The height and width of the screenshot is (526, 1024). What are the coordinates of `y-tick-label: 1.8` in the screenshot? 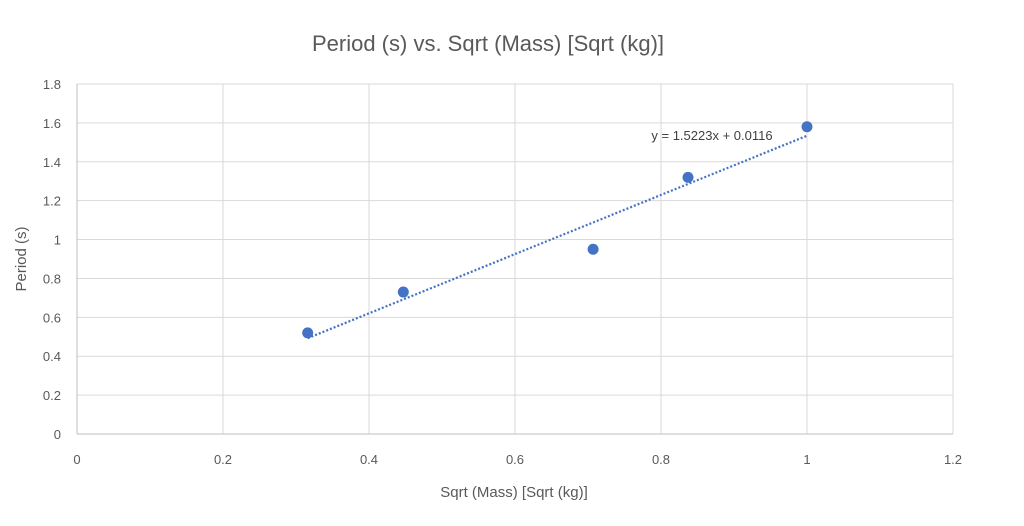 It's located at (52, 84).